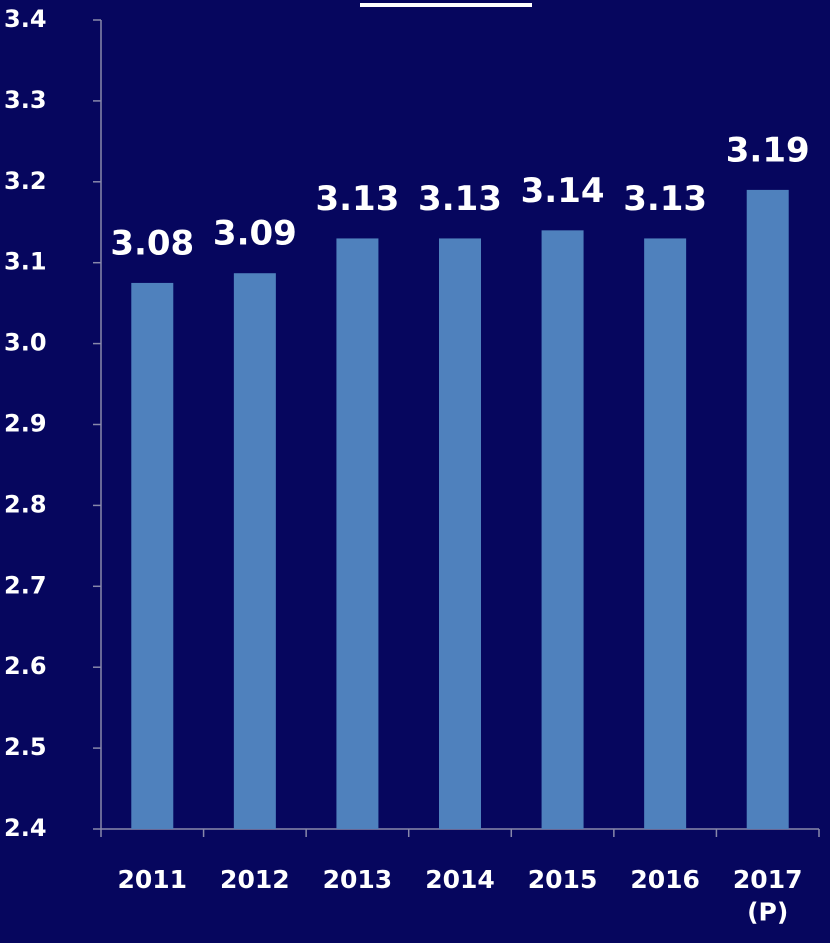 Image resolution: width=830 pixels, height=943 pixels. I want to click on value-label: 3.08, so click(152, 243).